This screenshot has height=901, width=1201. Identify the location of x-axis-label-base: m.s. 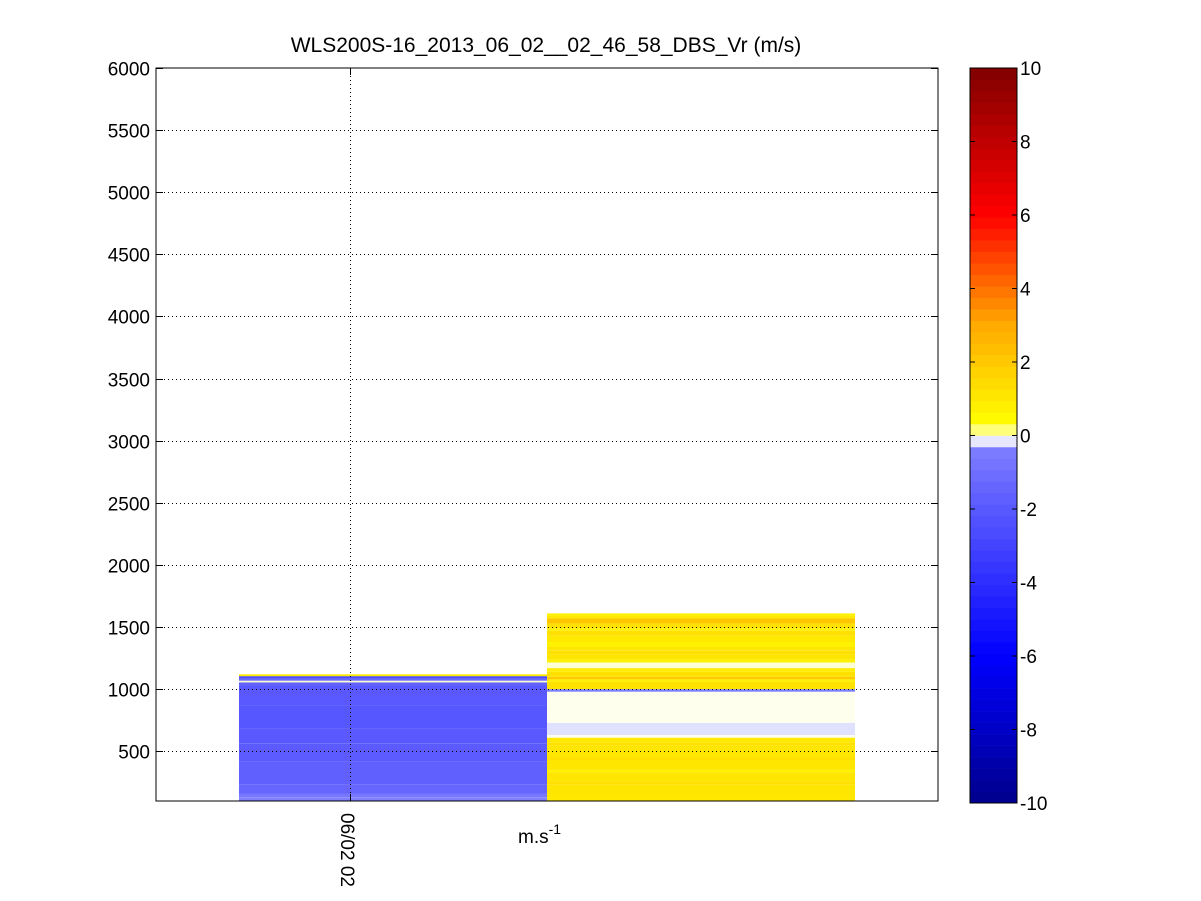
(533, 837).